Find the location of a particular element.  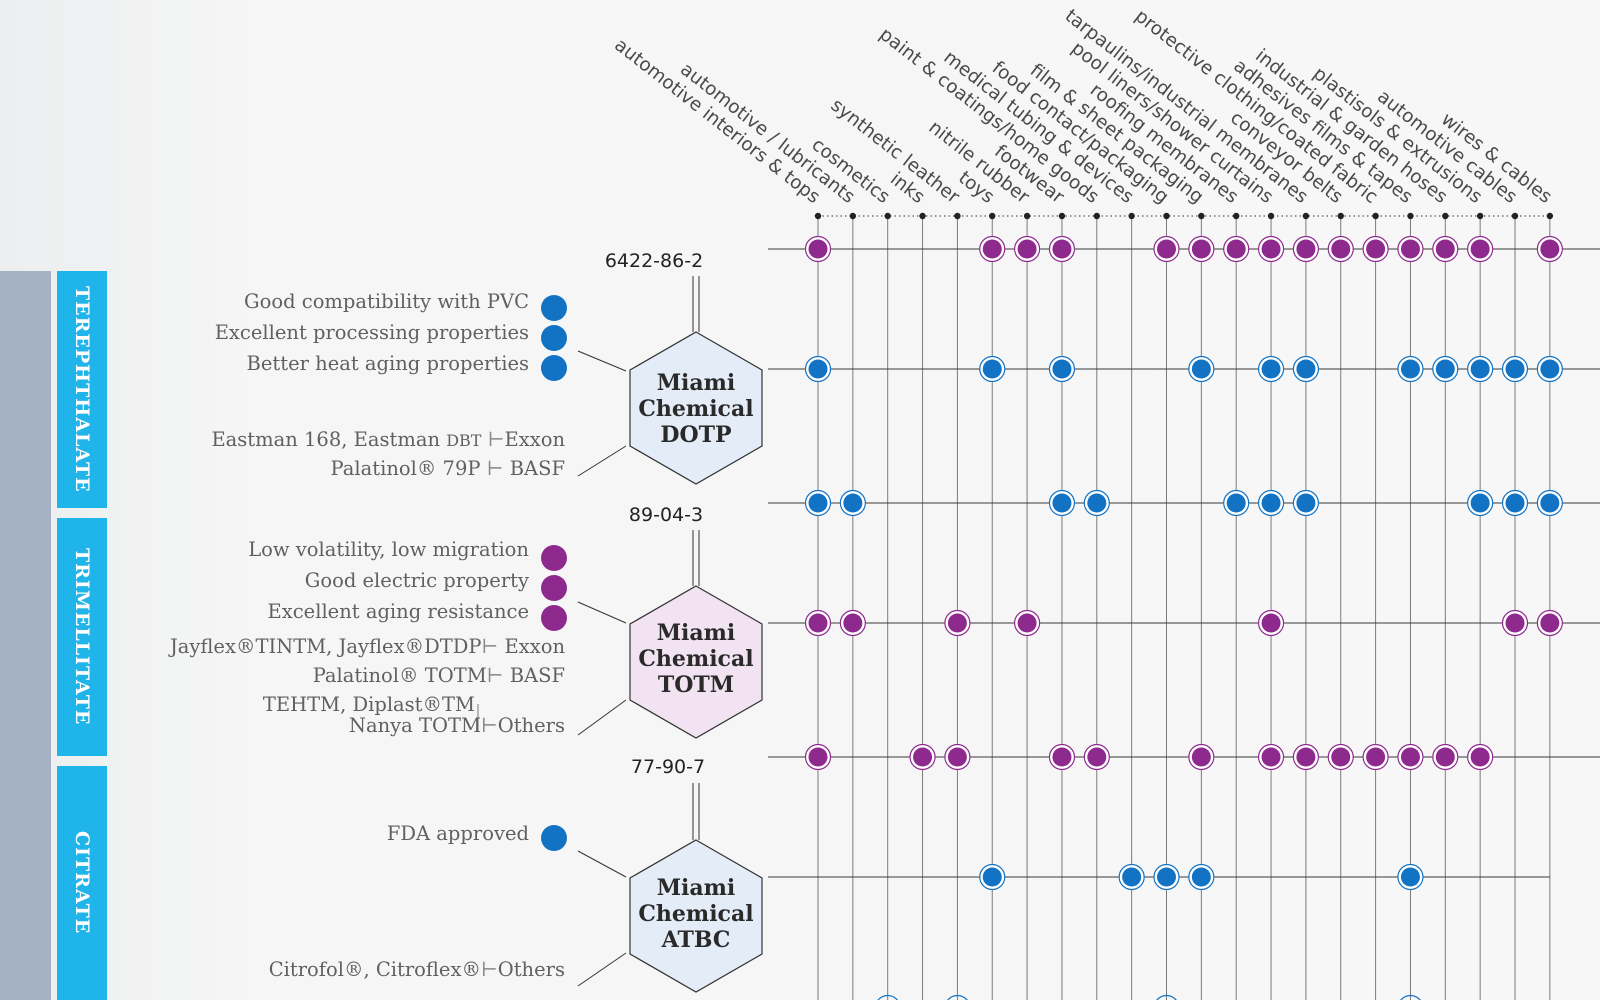

product-code: ATBC is located at coordinates (696, 940).